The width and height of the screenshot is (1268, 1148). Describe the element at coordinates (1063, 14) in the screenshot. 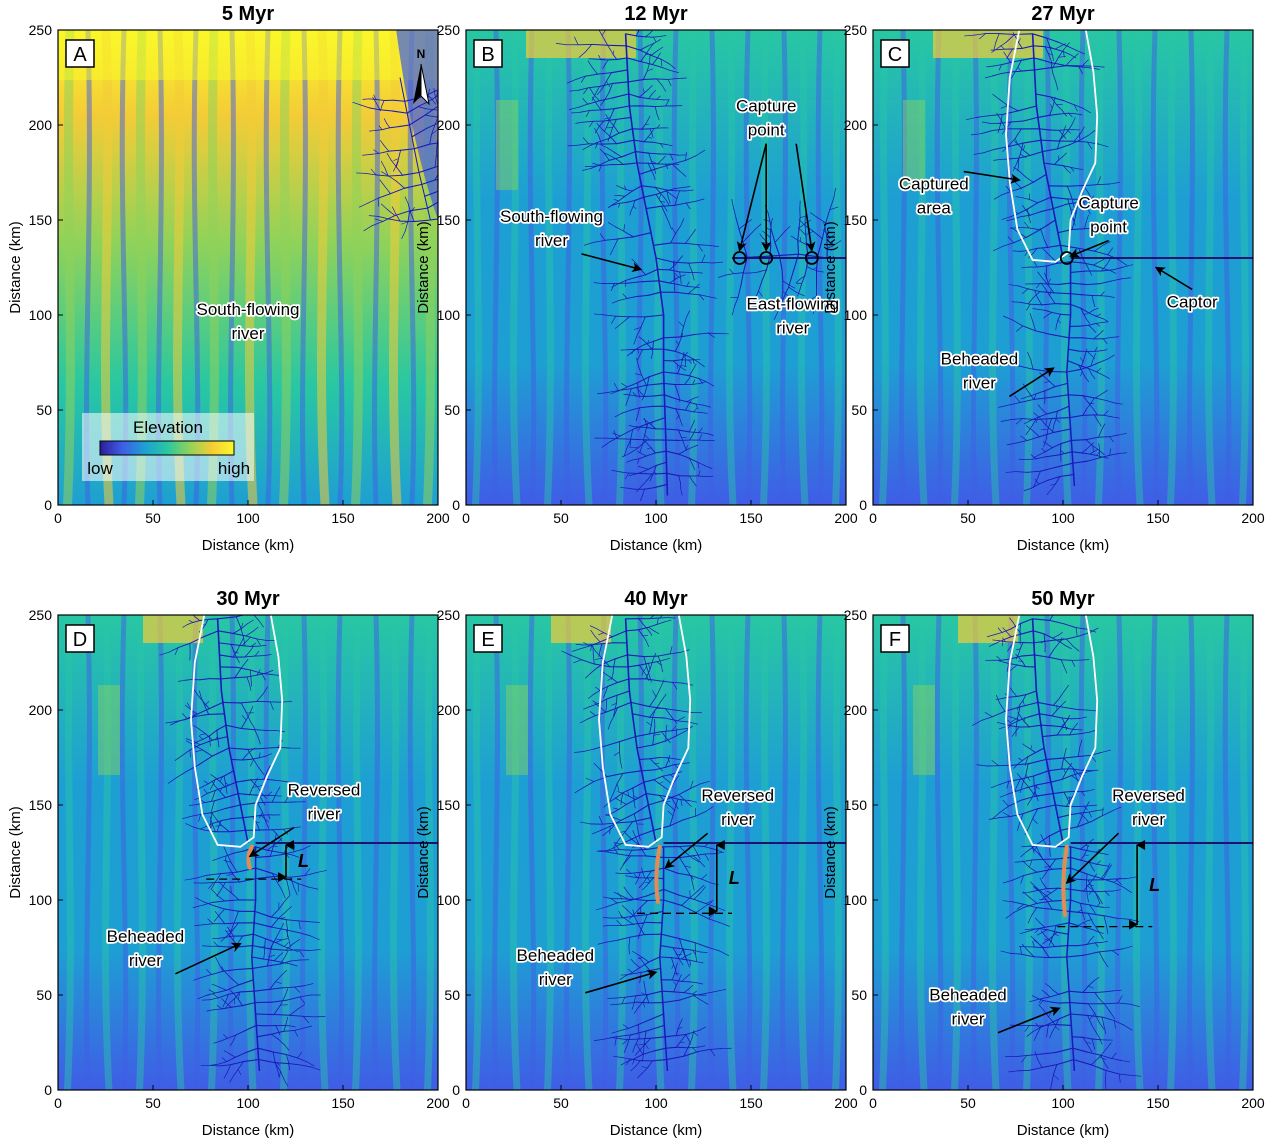

I see `panel-title: 27 Myr` at that location.